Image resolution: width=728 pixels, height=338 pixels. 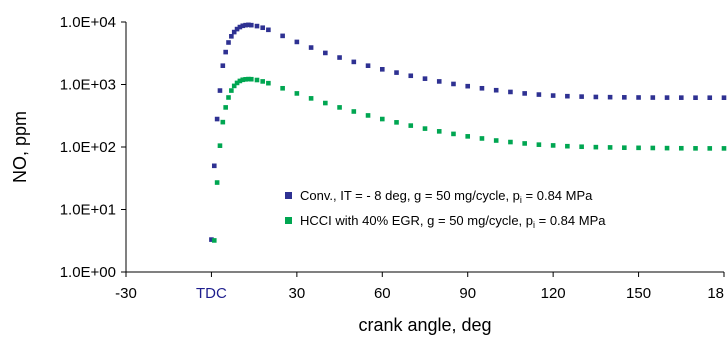 I want to click on x-tick-label: 120, so click(x=553, y=293).